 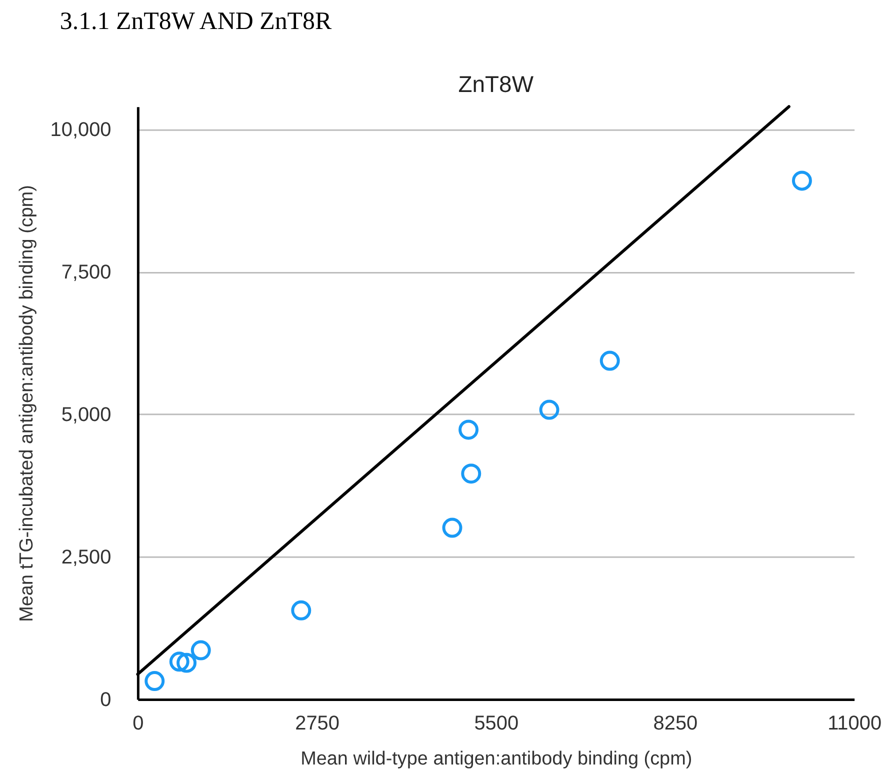 What do you see at coordinates (81, 129) in the screenshot?
I see `y-tick-label: 10,000` at bounding box center [81, 129].